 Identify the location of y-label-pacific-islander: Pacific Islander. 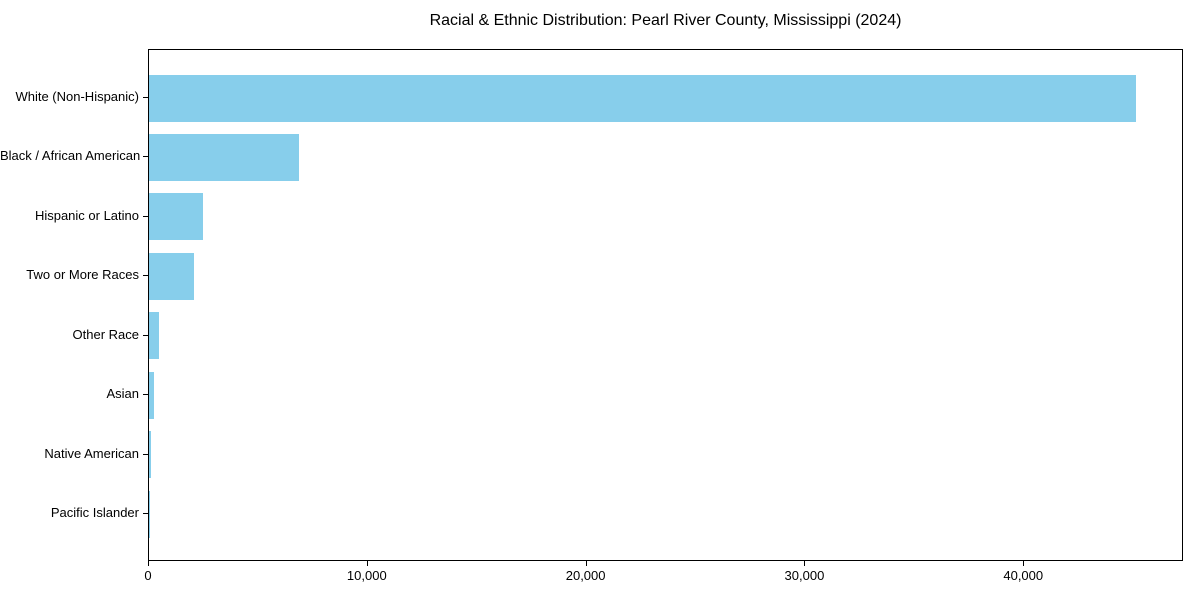
(94, 512).